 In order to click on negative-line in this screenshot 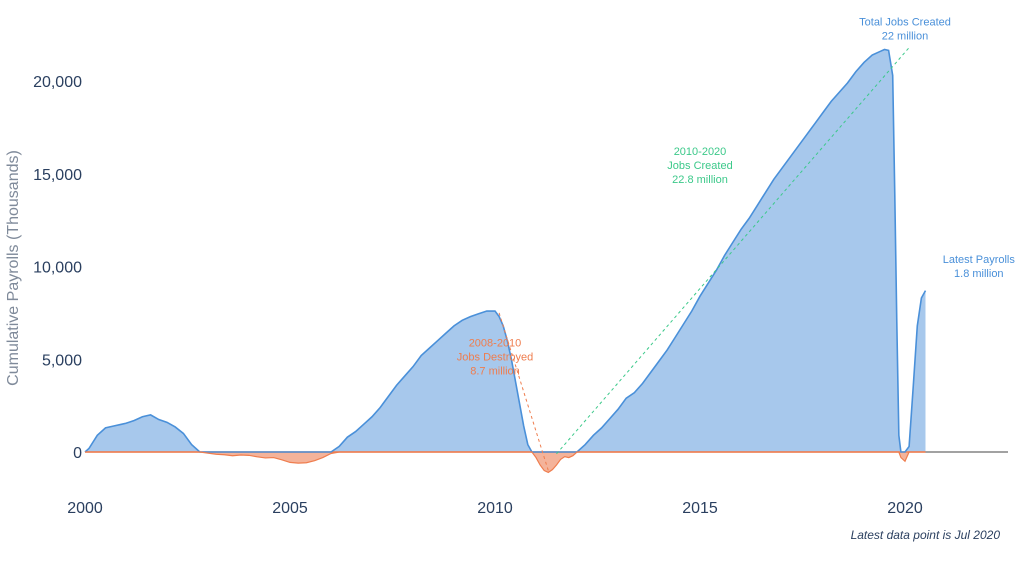, I will do `click(505, 462)`.